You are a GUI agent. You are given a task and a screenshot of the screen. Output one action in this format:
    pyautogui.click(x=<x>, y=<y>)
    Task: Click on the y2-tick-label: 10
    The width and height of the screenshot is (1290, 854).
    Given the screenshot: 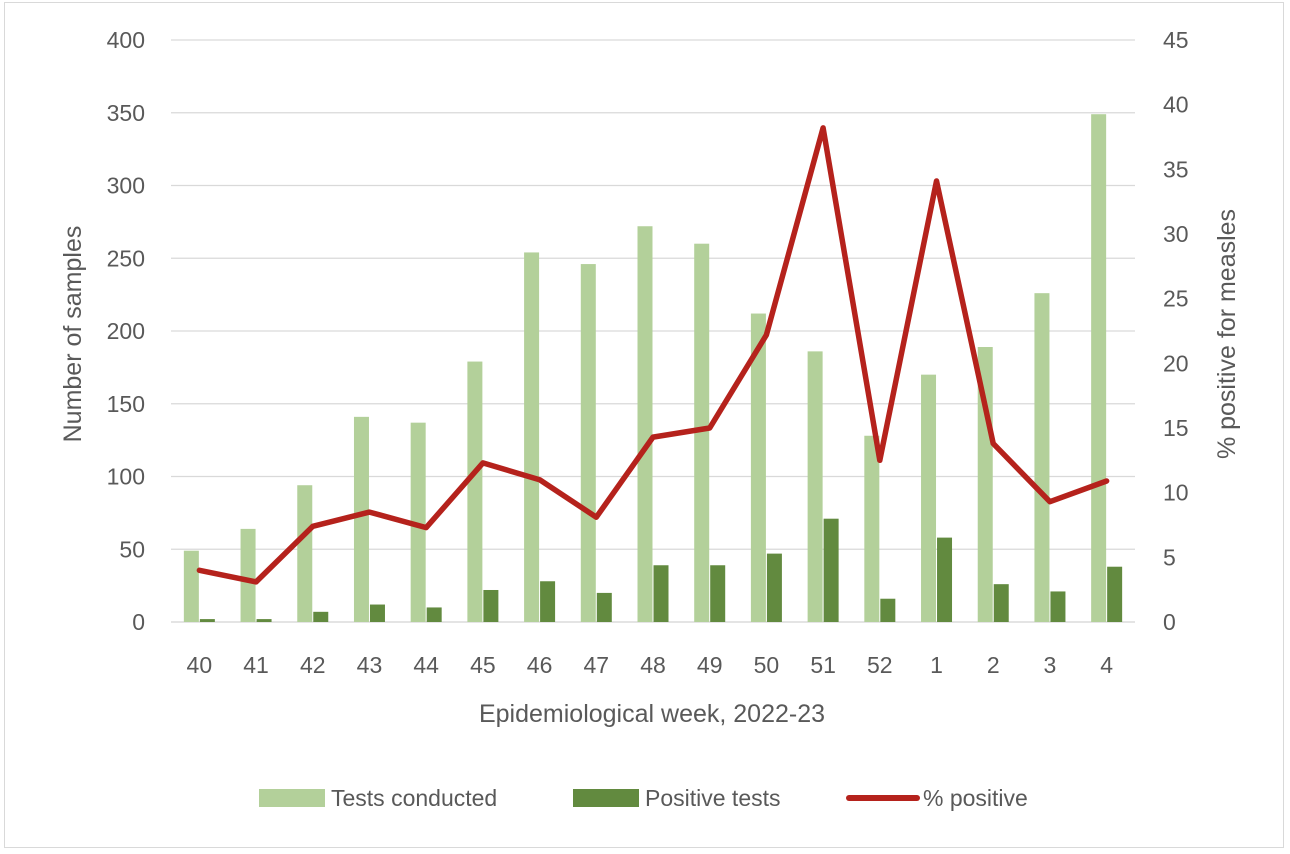 What is the action you would take?
    pyautogui.click(x=1176, y=493)
    